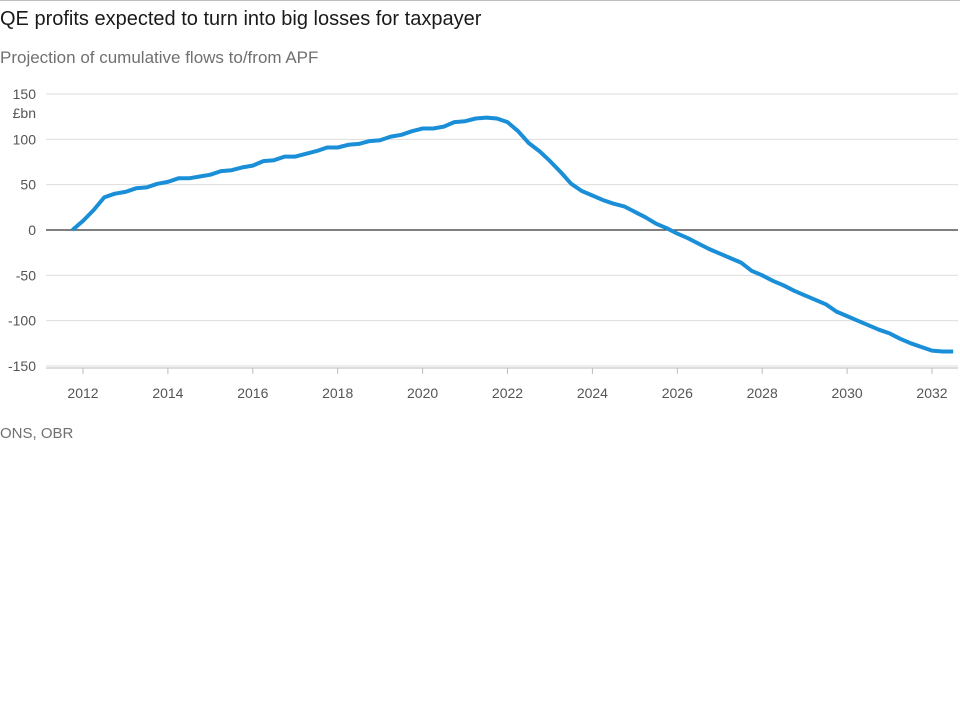 This screenshot has height=720, width=960. I want to click on top-rule, so click(480, 0).